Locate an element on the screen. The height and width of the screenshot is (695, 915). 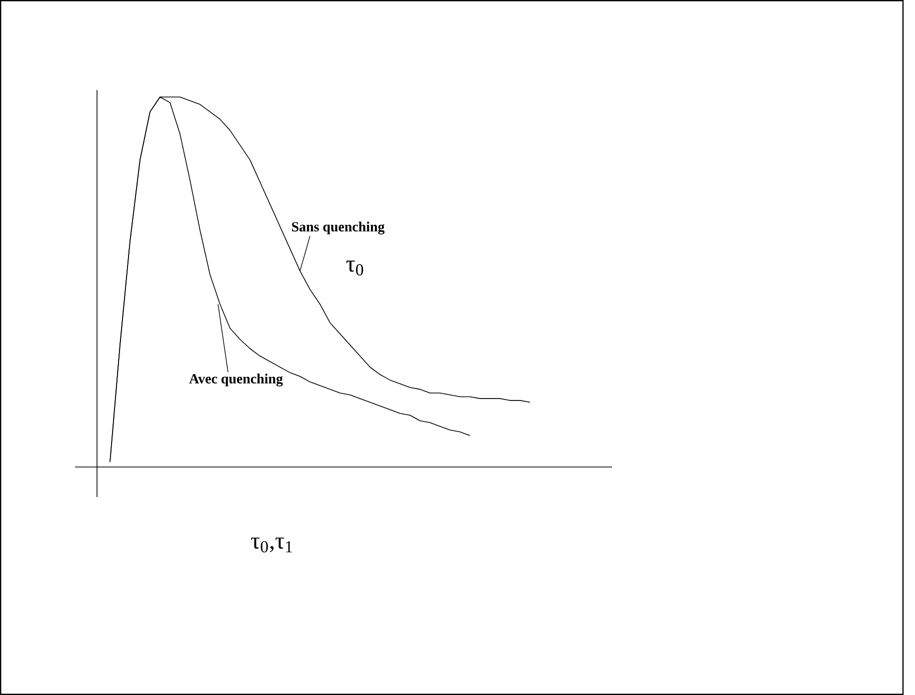
series-label: Sans quenching is located at coordinates (338, 228).